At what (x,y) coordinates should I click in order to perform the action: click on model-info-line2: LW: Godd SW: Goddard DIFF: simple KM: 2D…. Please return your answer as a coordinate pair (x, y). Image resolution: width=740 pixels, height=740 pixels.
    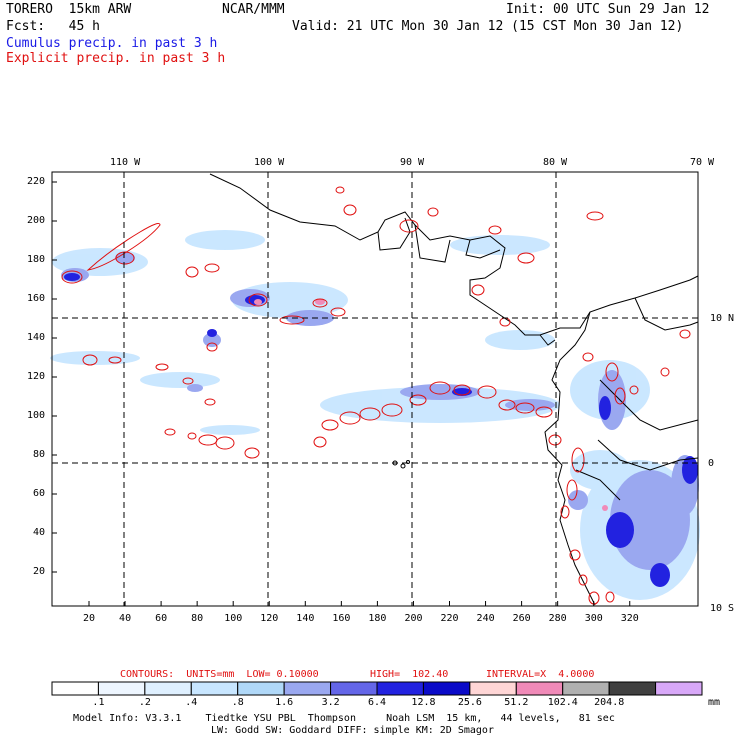
    Looking at the image, I should click on (352, 730).